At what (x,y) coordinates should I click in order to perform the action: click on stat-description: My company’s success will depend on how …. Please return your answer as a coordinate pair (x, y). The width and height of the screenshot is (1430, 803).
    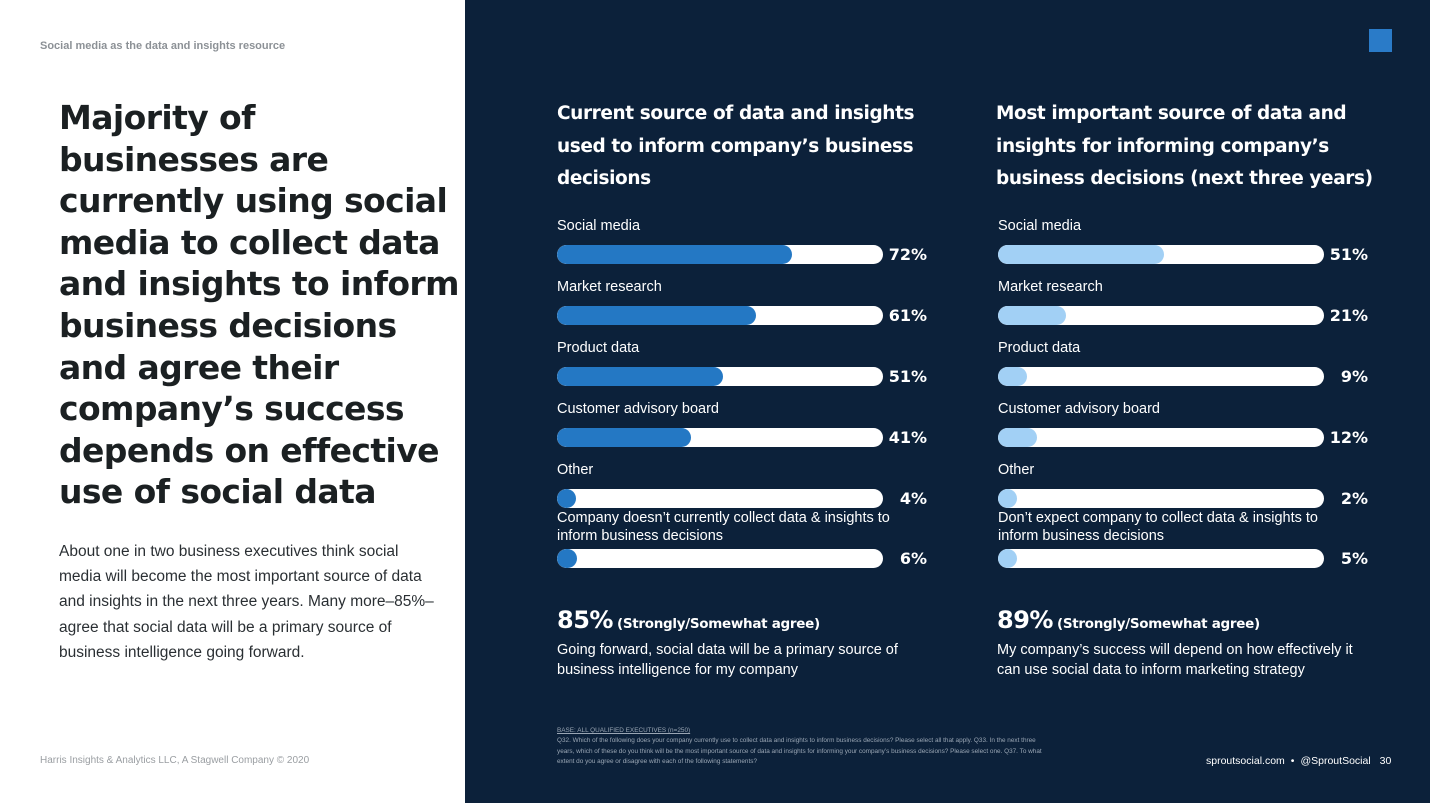
    Looking at the image, I should click on (1175, 660).